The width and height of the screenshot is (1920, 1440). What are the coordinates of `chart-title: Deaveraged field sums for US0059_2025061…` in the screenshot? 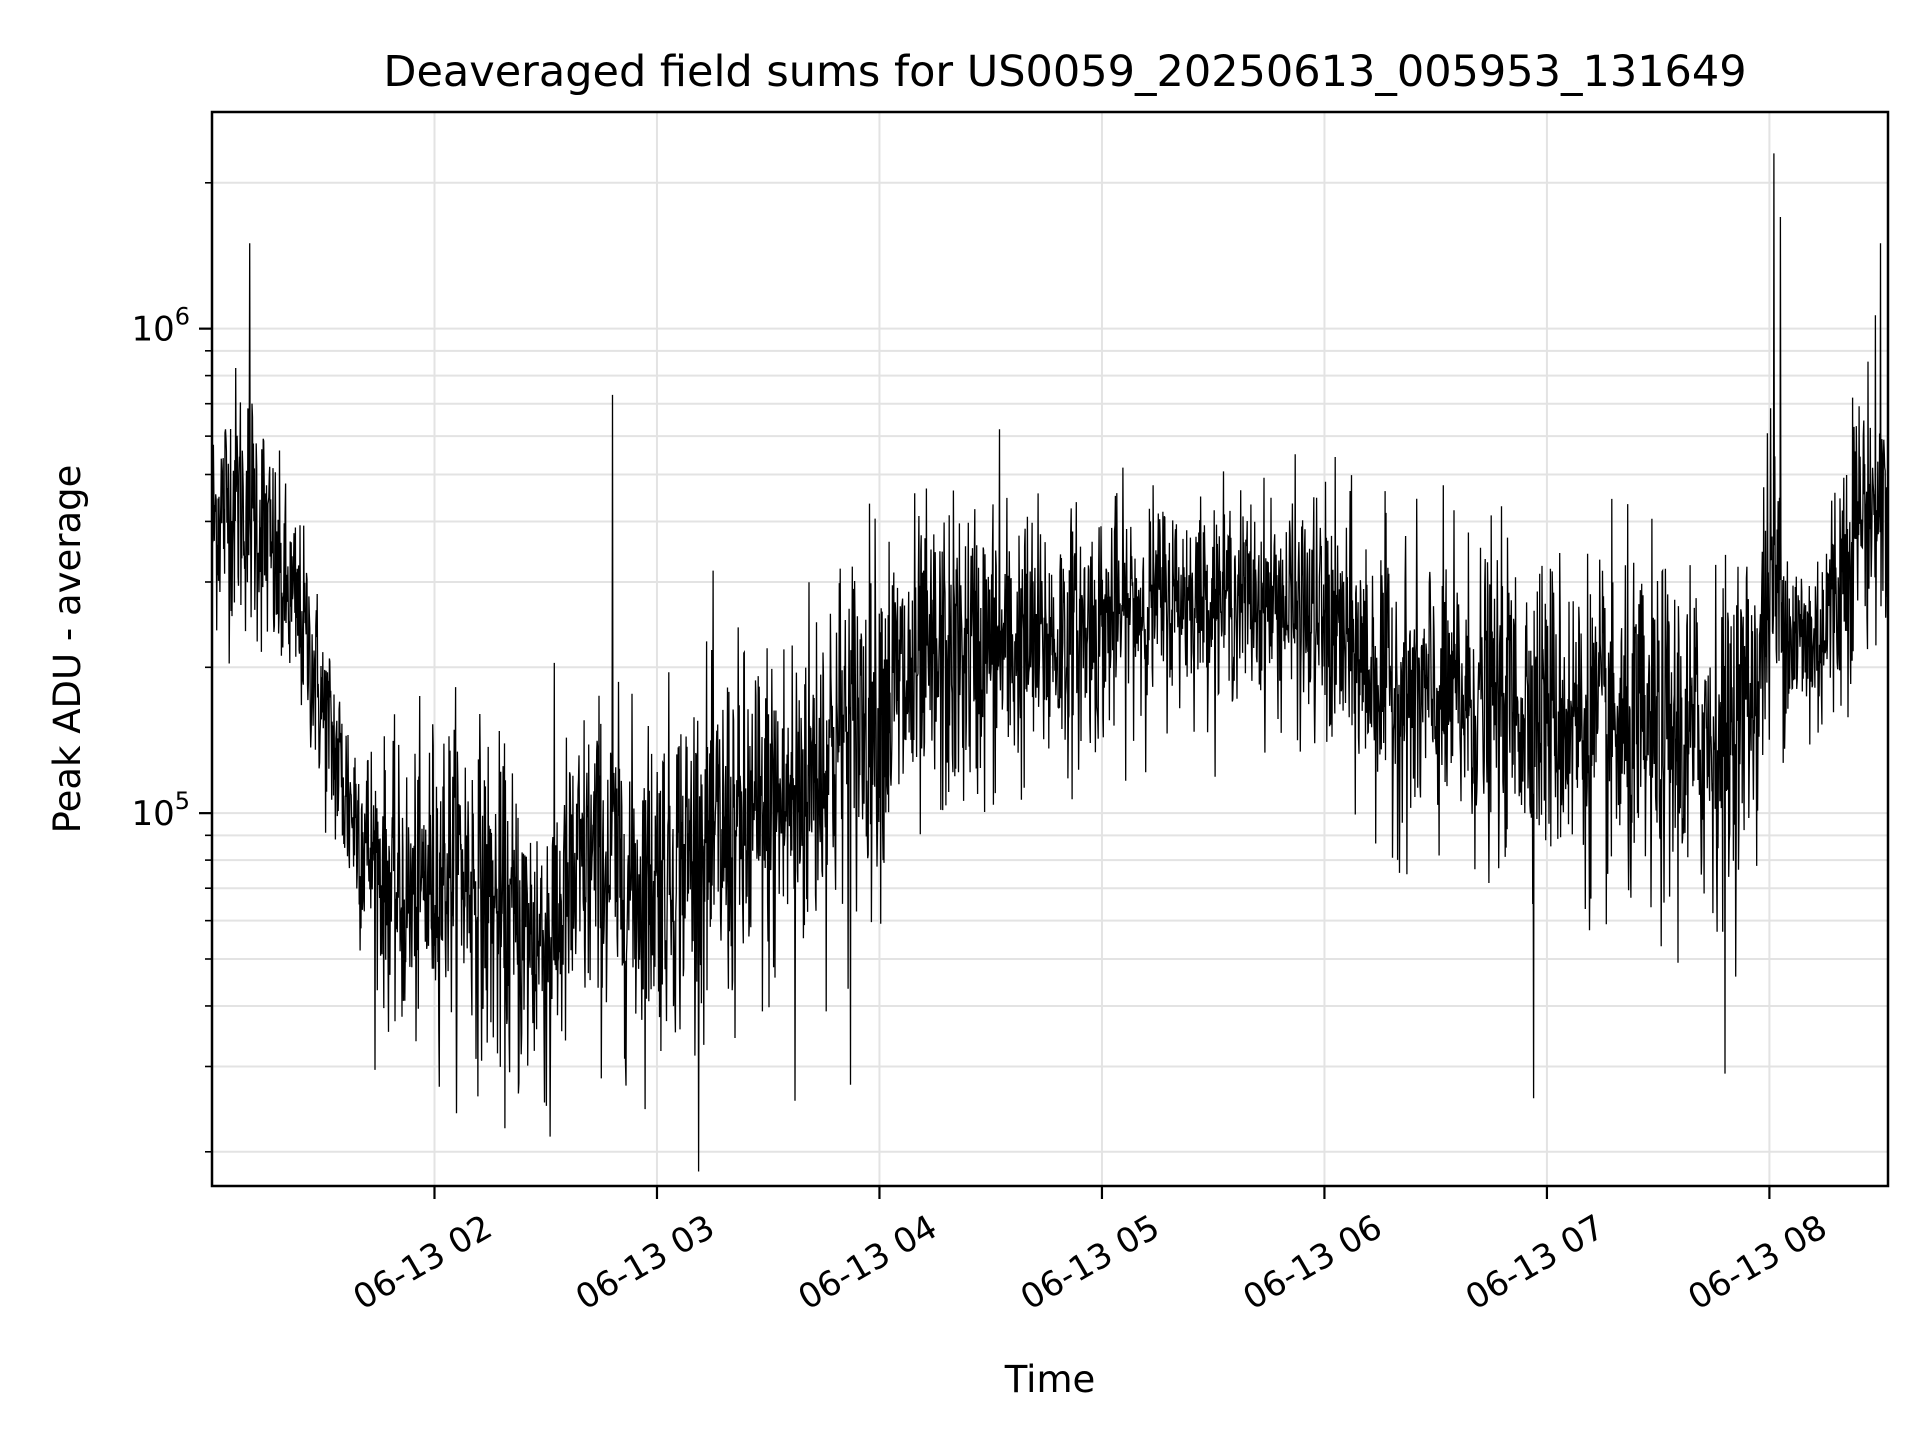 It's located at (1064, 72).